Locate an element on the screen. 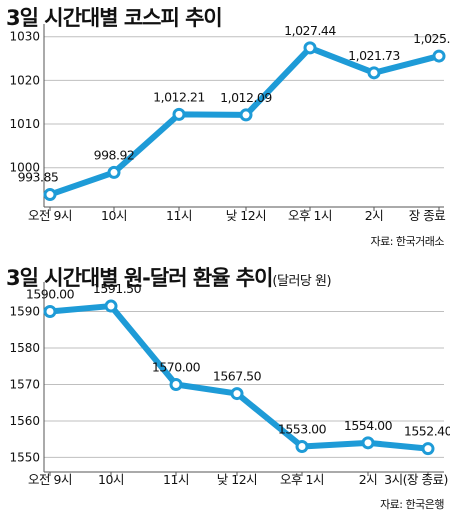 The image size is (450, 514). data-label: 1567.50 is located at coordinates (237, 376).